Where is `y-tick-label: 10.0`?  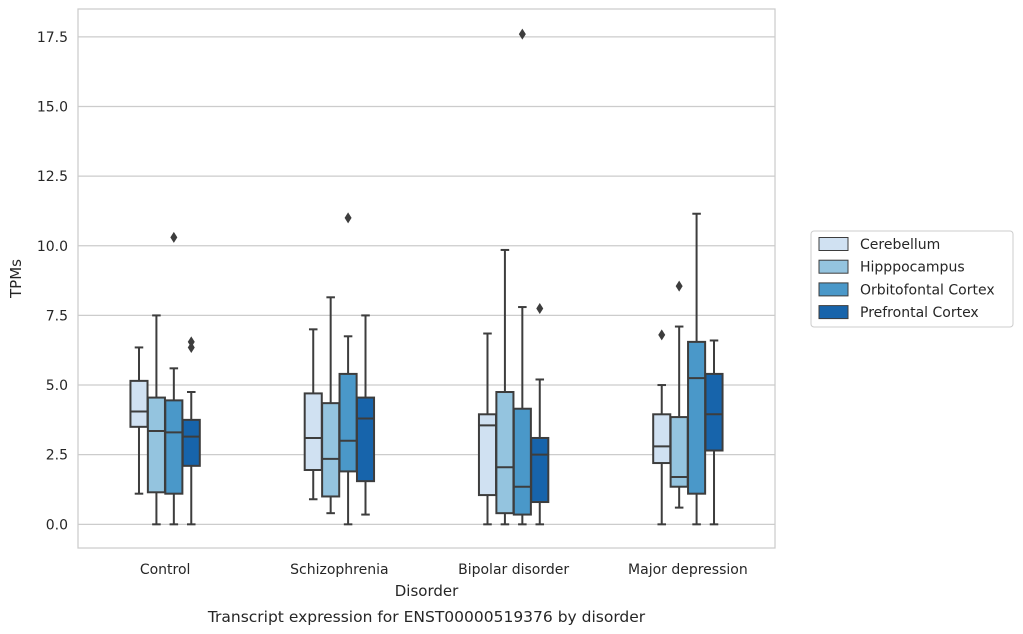 y-tick-label: 10.0 is located at coordinates (52, 247).